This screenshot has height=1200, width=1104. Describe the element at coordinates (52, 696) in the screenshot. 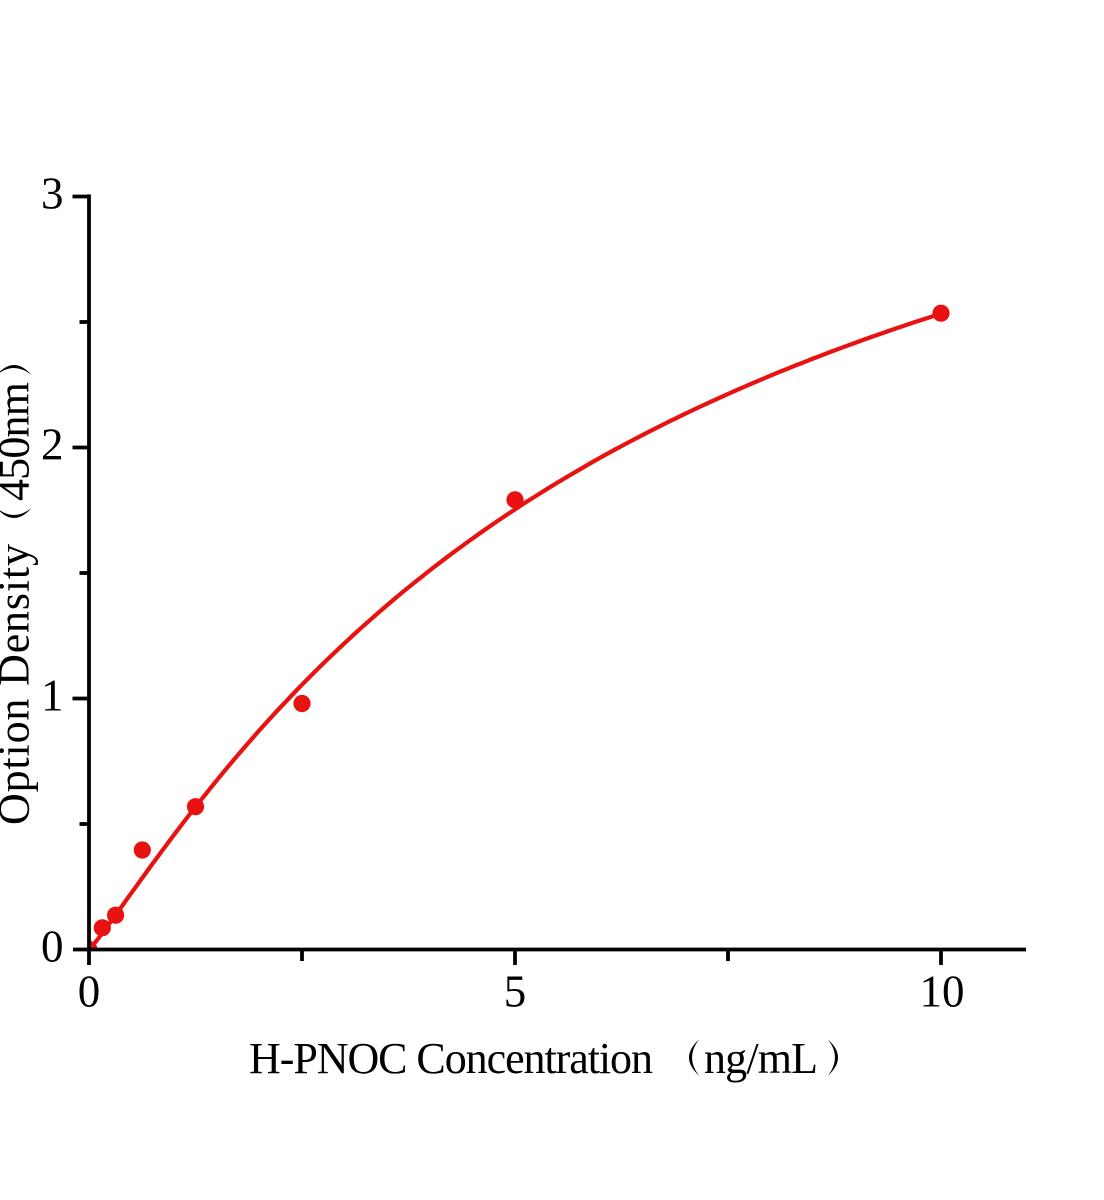

I see `svg-text: 1` at that location.